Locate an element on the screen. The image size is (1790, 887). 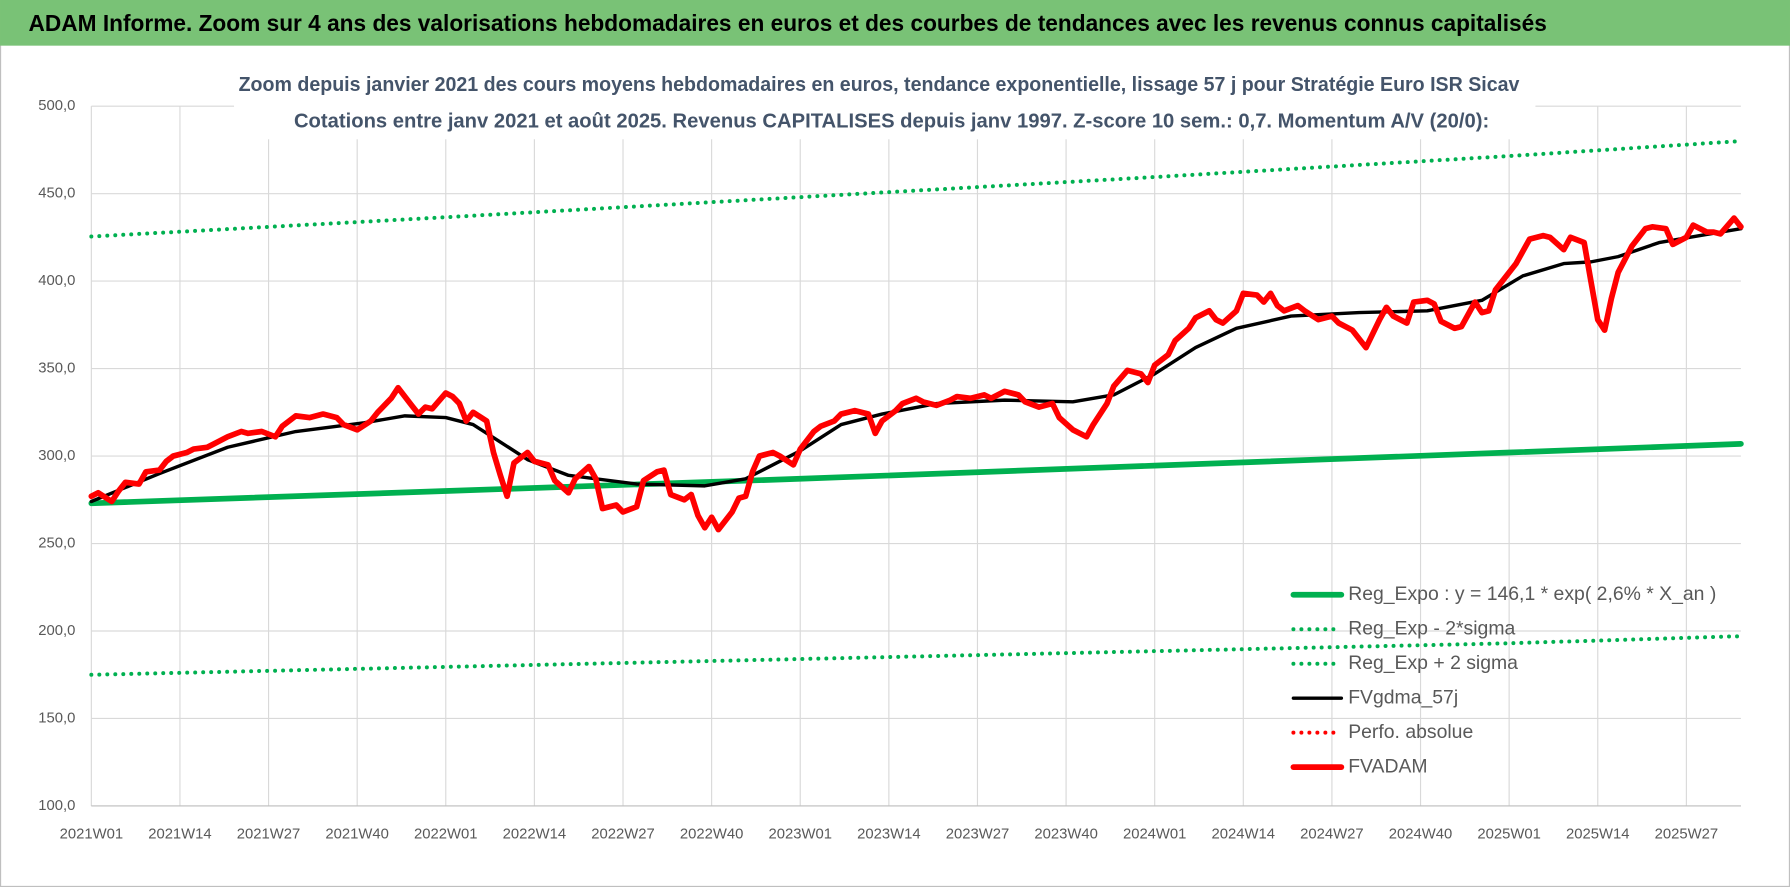
y-tick-label: 250,0 is located at coordinates (56, 543).